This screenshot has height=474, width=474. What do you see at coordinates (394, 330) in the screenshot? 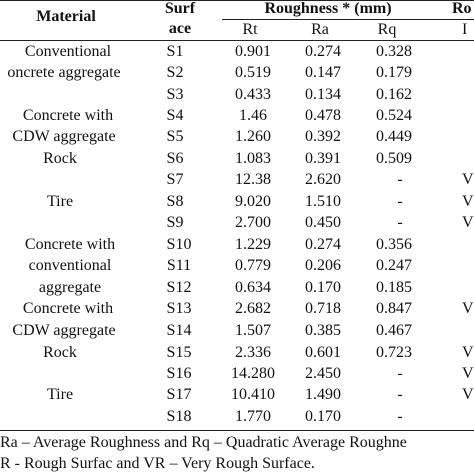
I see `rq-cell: 0.467` at bounding box center [394, 330].